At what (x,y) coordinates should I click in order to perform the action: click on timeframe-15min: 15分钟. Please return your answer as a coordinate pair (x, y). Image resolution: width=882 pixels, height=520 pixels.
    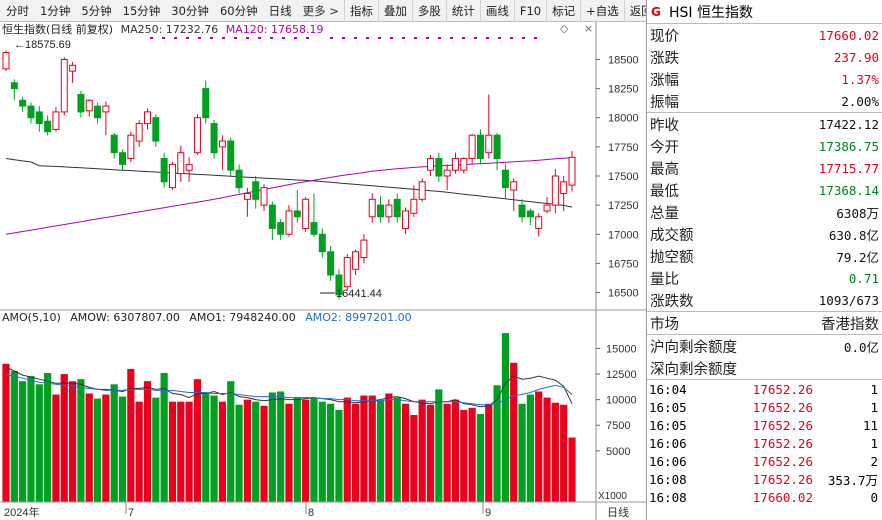
    Looking at the image, I should click on (141, 10).